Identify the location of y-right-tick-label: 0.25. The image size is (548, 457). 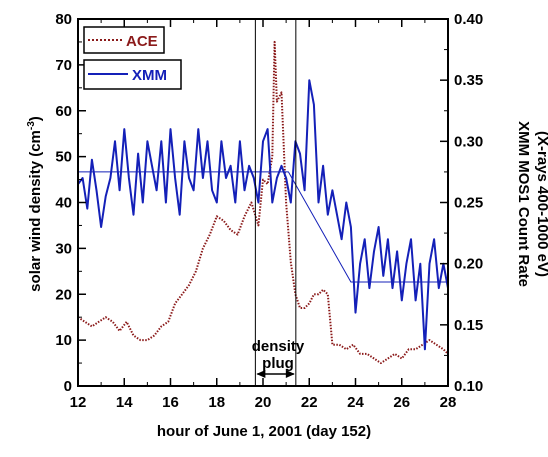
(468, 203).